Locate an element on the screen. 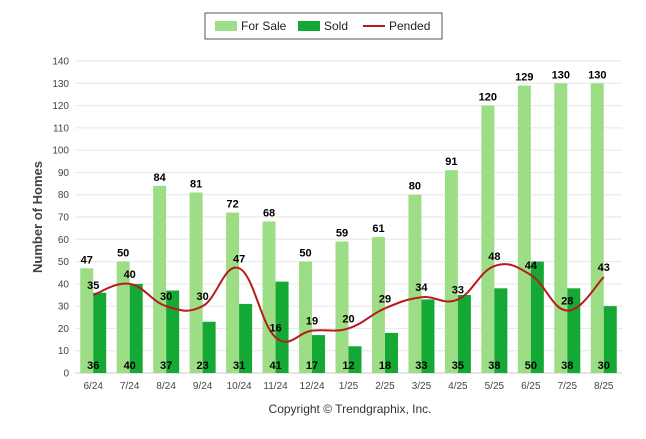  data-label-sold: 12 is located at coordinates (348, 366).